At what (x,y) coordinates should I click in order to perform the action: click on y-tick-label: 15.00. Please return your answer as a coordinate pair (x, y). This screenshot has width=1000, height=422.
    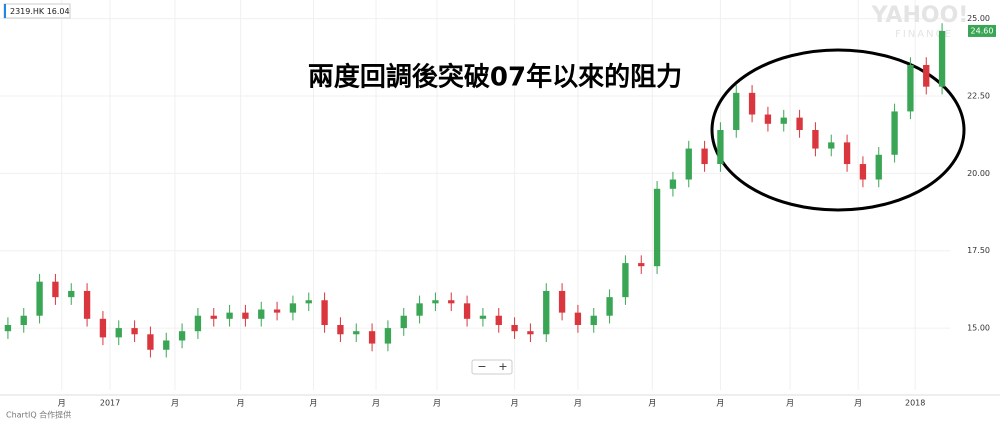
    Looking at the image, I should click on (978, 328).